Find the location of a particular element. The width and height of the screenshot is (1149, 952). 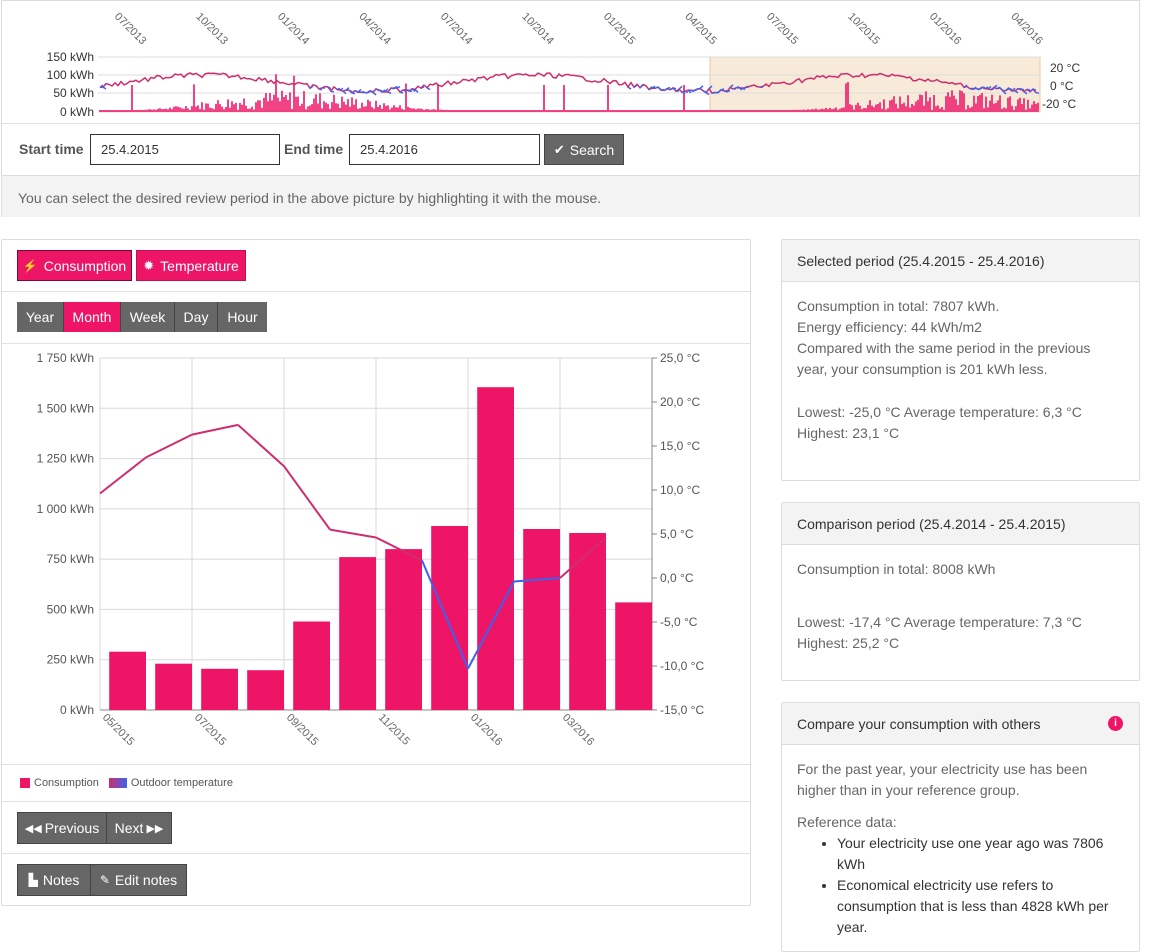

y-left-tick: 500 kWh is located at coordinates (70, 609).